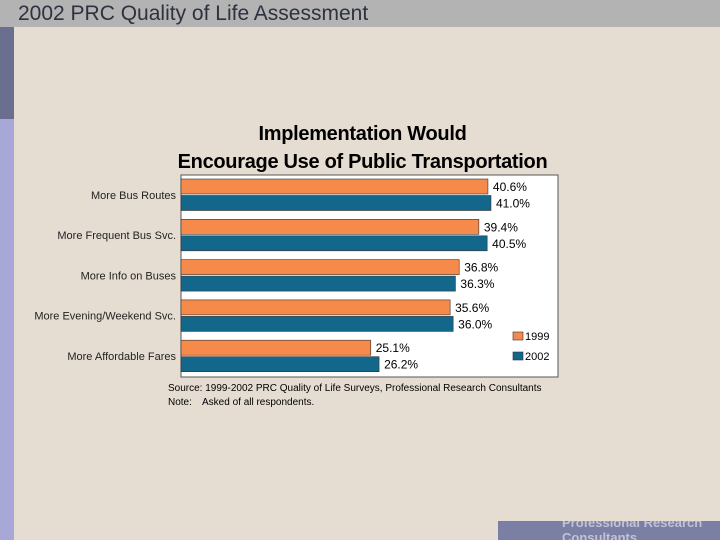 The image size is (720, 540). Describe the element at coordinates (180, 402) in the screenshot. I see `note-label: Note:` at that location.